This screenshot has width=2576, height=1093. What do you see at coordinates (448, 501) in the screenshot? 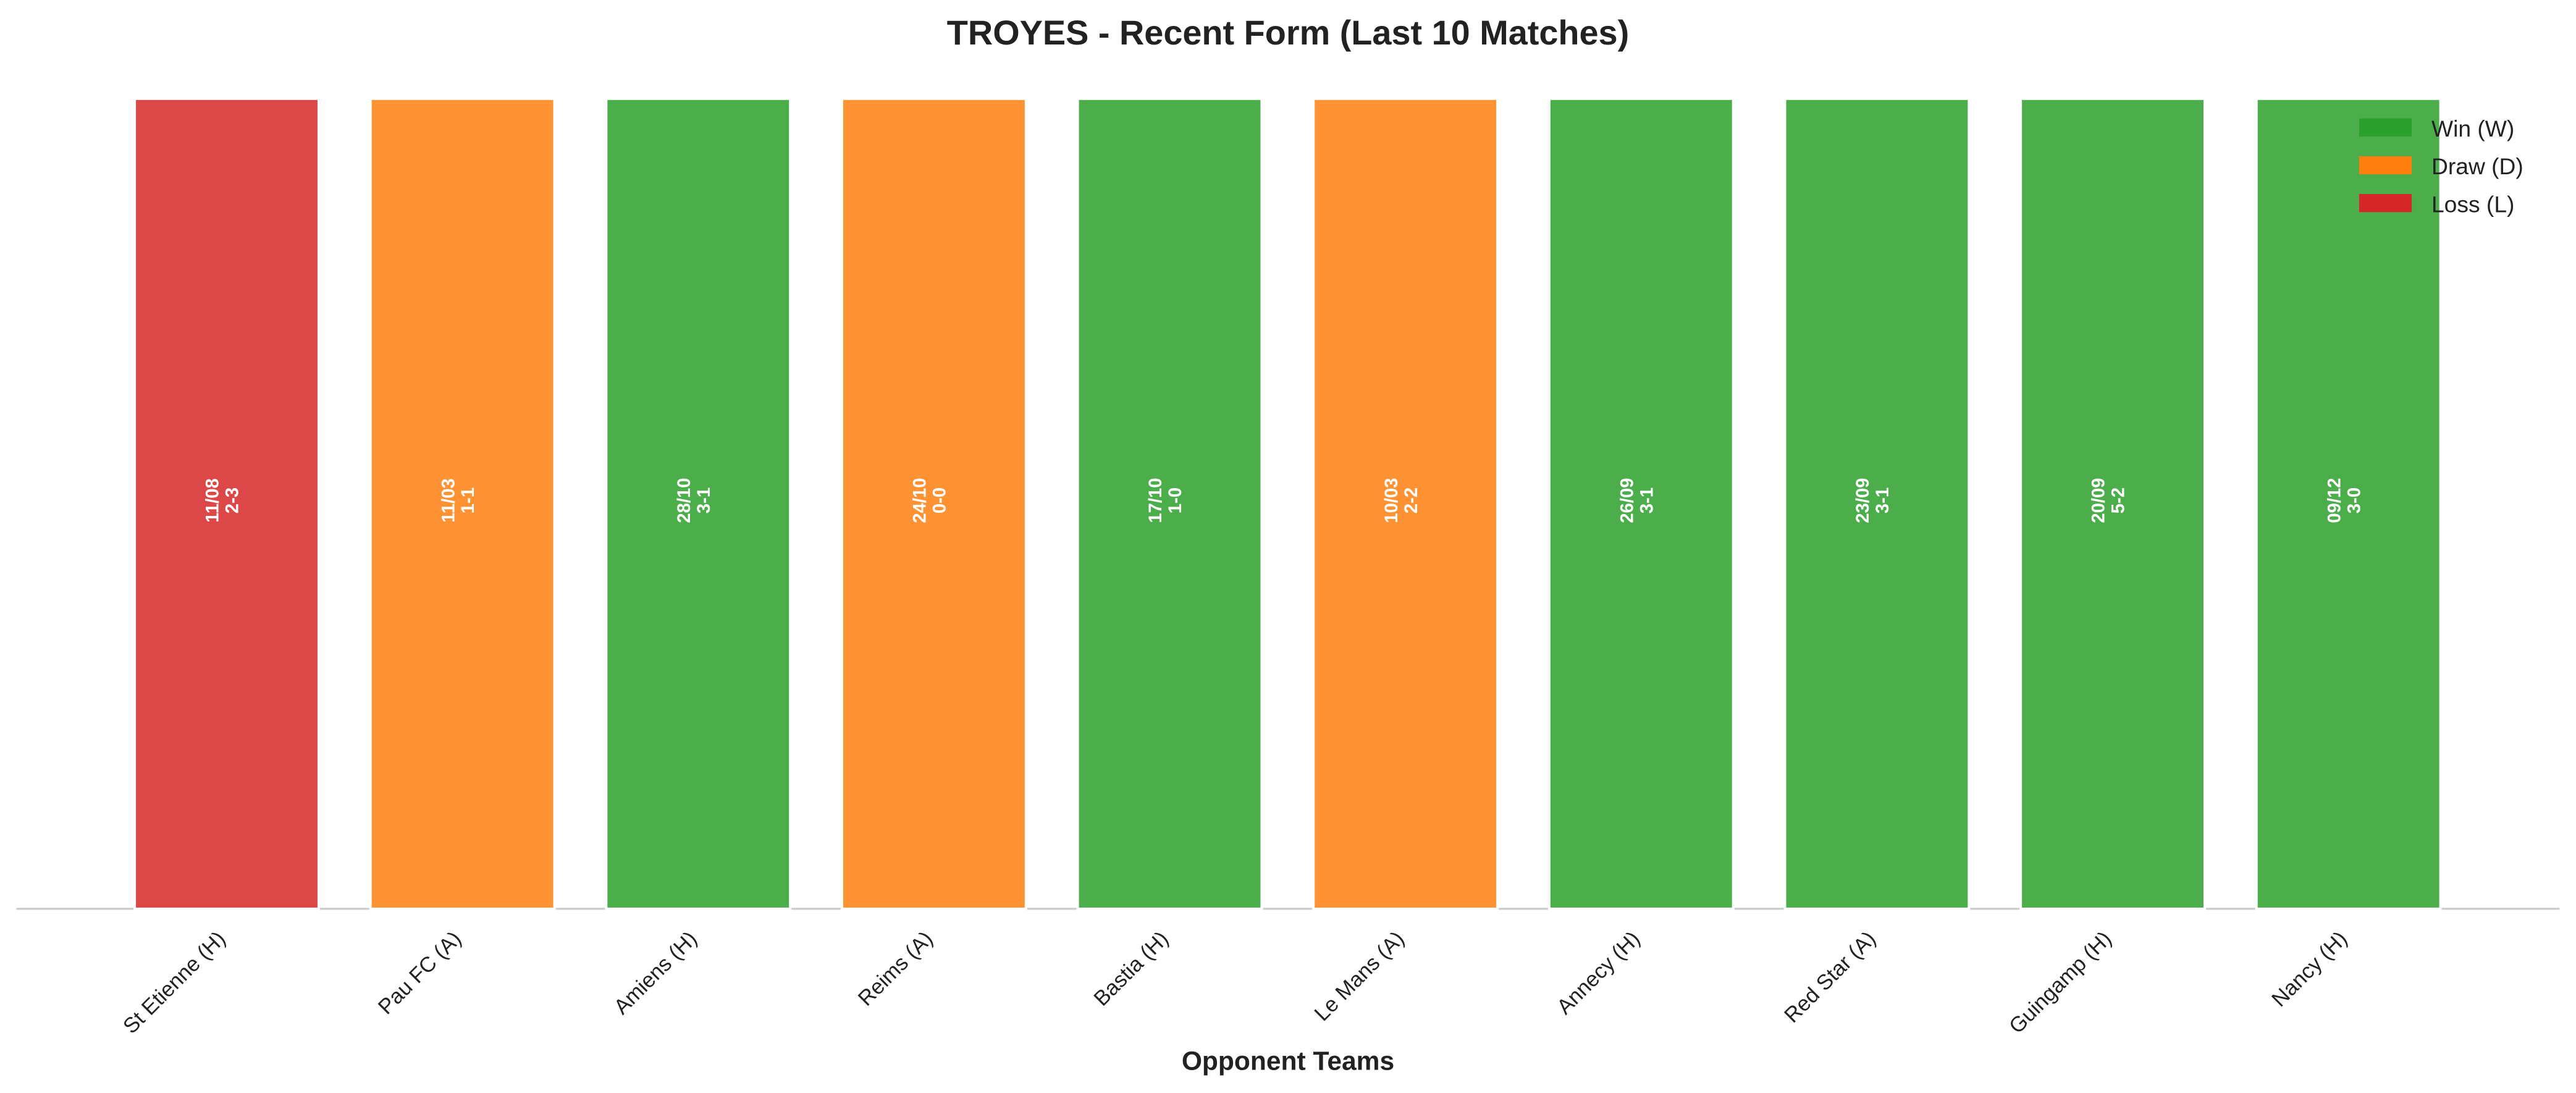
I see `bar-label: 11/03` at bounding box center [448, 501].